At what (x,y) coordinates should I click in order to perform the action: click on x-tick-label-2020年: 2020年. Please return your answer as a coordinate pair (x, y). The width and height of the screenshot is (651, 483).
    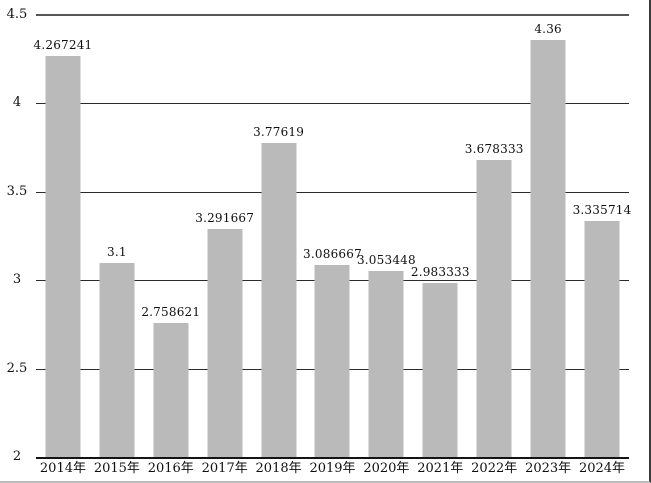
    Looking at the image, I should click on (386, 468).